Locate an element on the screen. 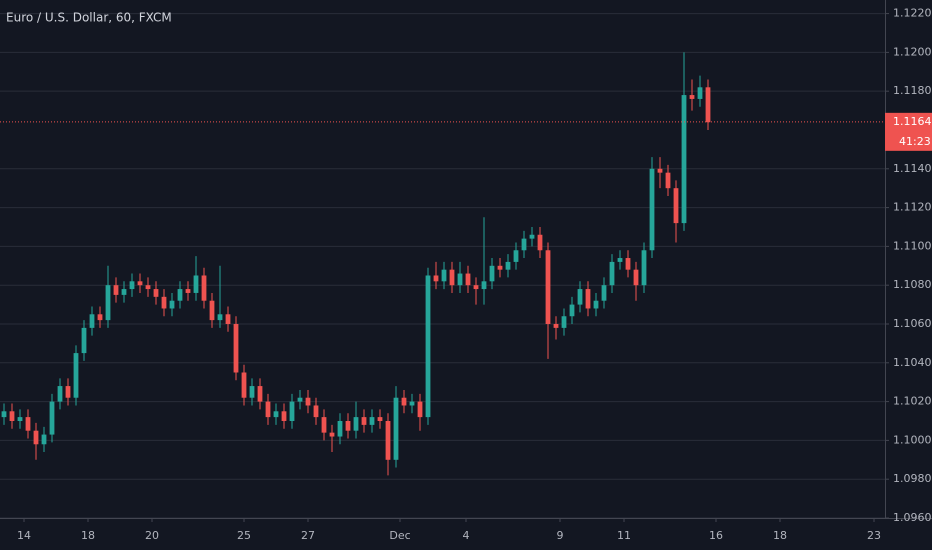  x-tick-label: Dec is located at coordinates (399, 535).